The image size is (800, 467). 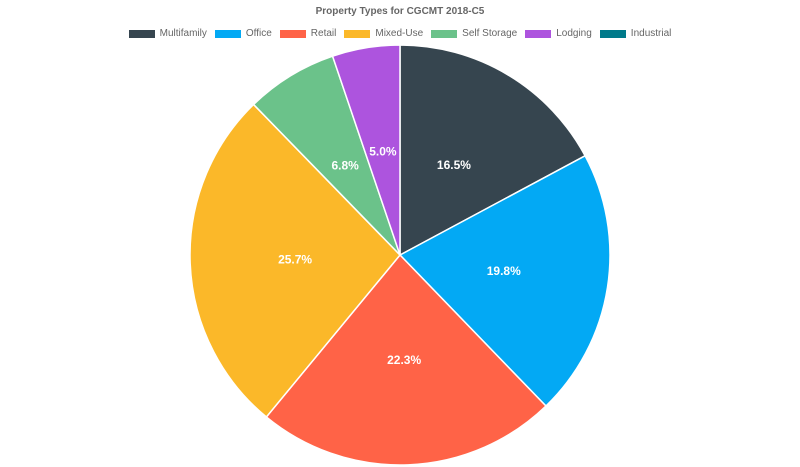 What do you see at coordinates (183, 33) in the screenshot?
I see `legend-label: Multifamily` at bounding box center [183, 33].